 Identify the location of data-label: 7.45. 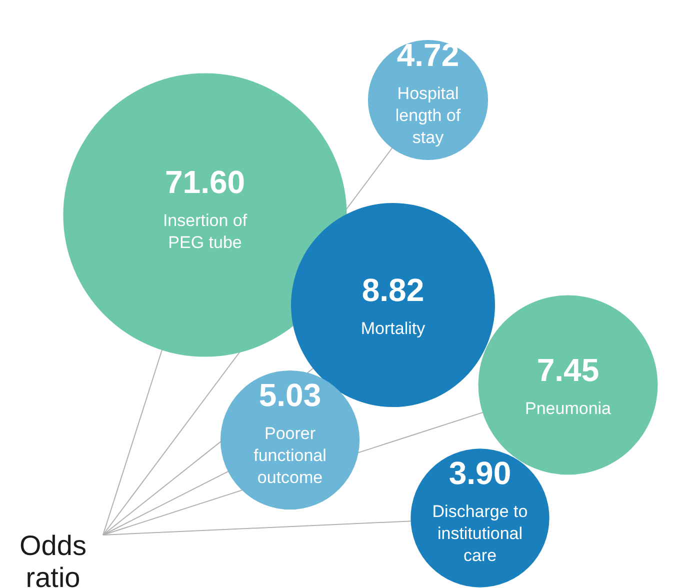
(568, 370).